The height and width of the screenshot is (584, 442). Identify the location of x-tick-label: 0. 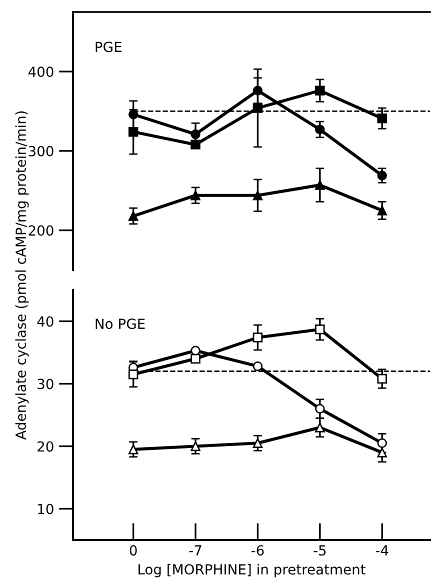
(133, 550).